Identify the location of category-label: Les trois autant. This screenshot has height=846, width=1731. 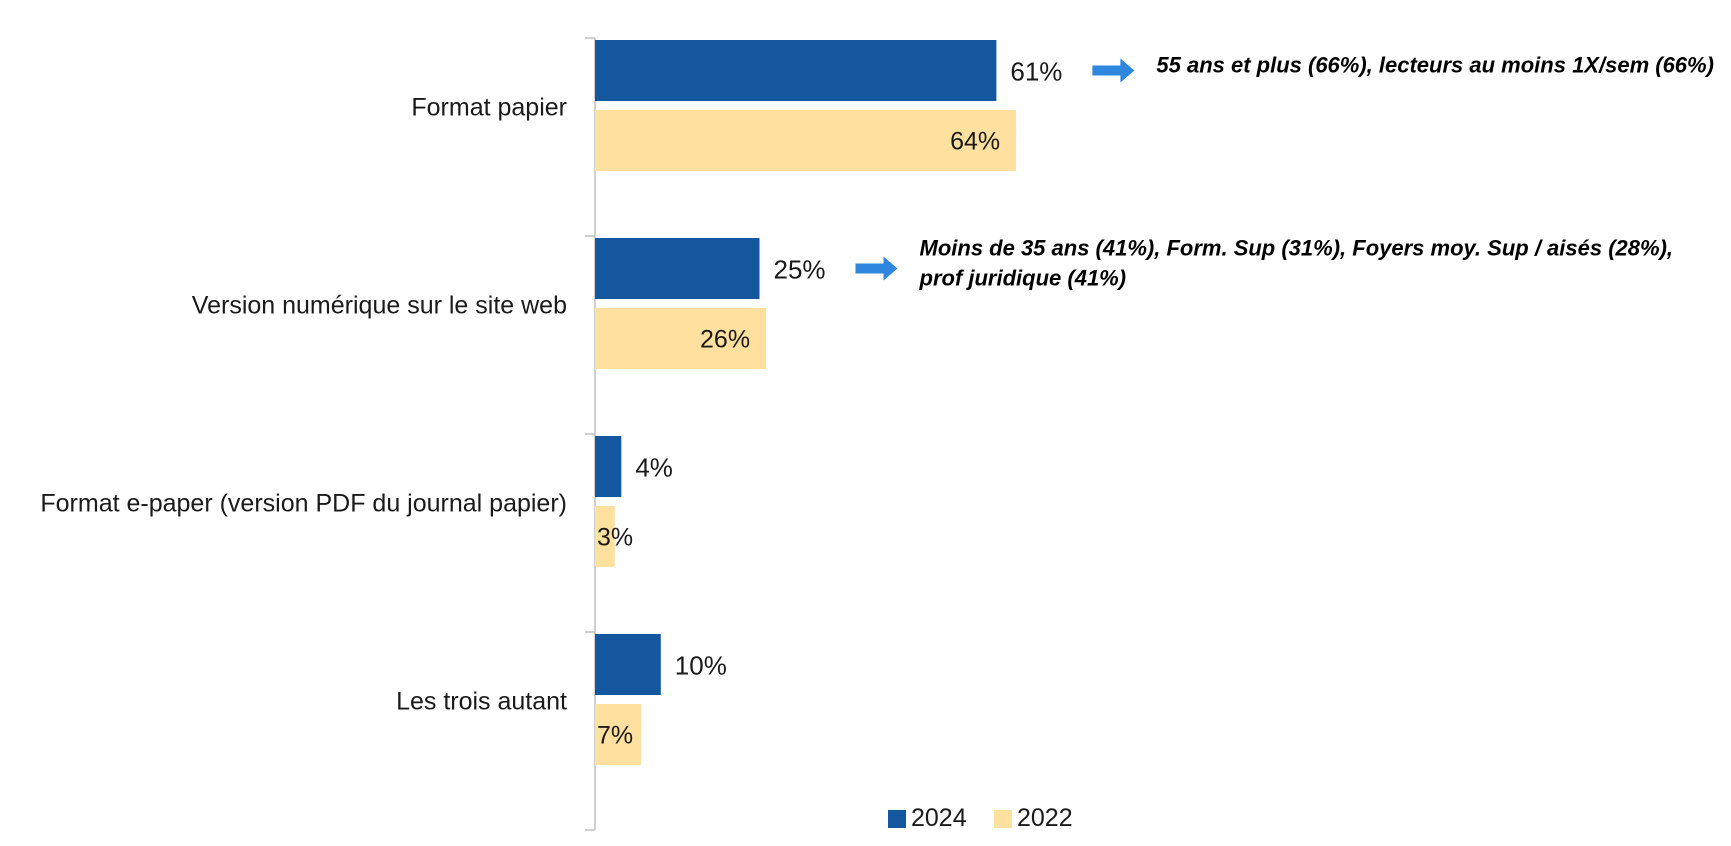
(481, 702).